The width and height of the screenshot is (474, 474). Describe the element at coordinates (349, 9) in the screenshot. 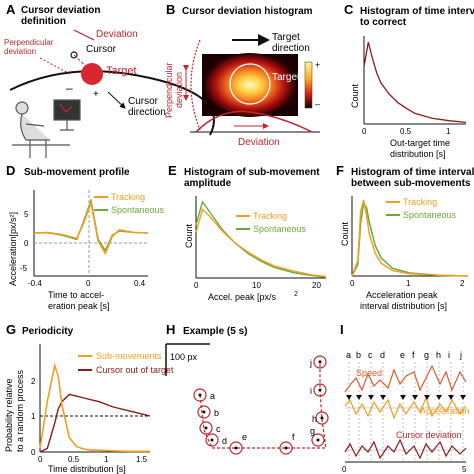

I see `panel-c-label: C` at that location.